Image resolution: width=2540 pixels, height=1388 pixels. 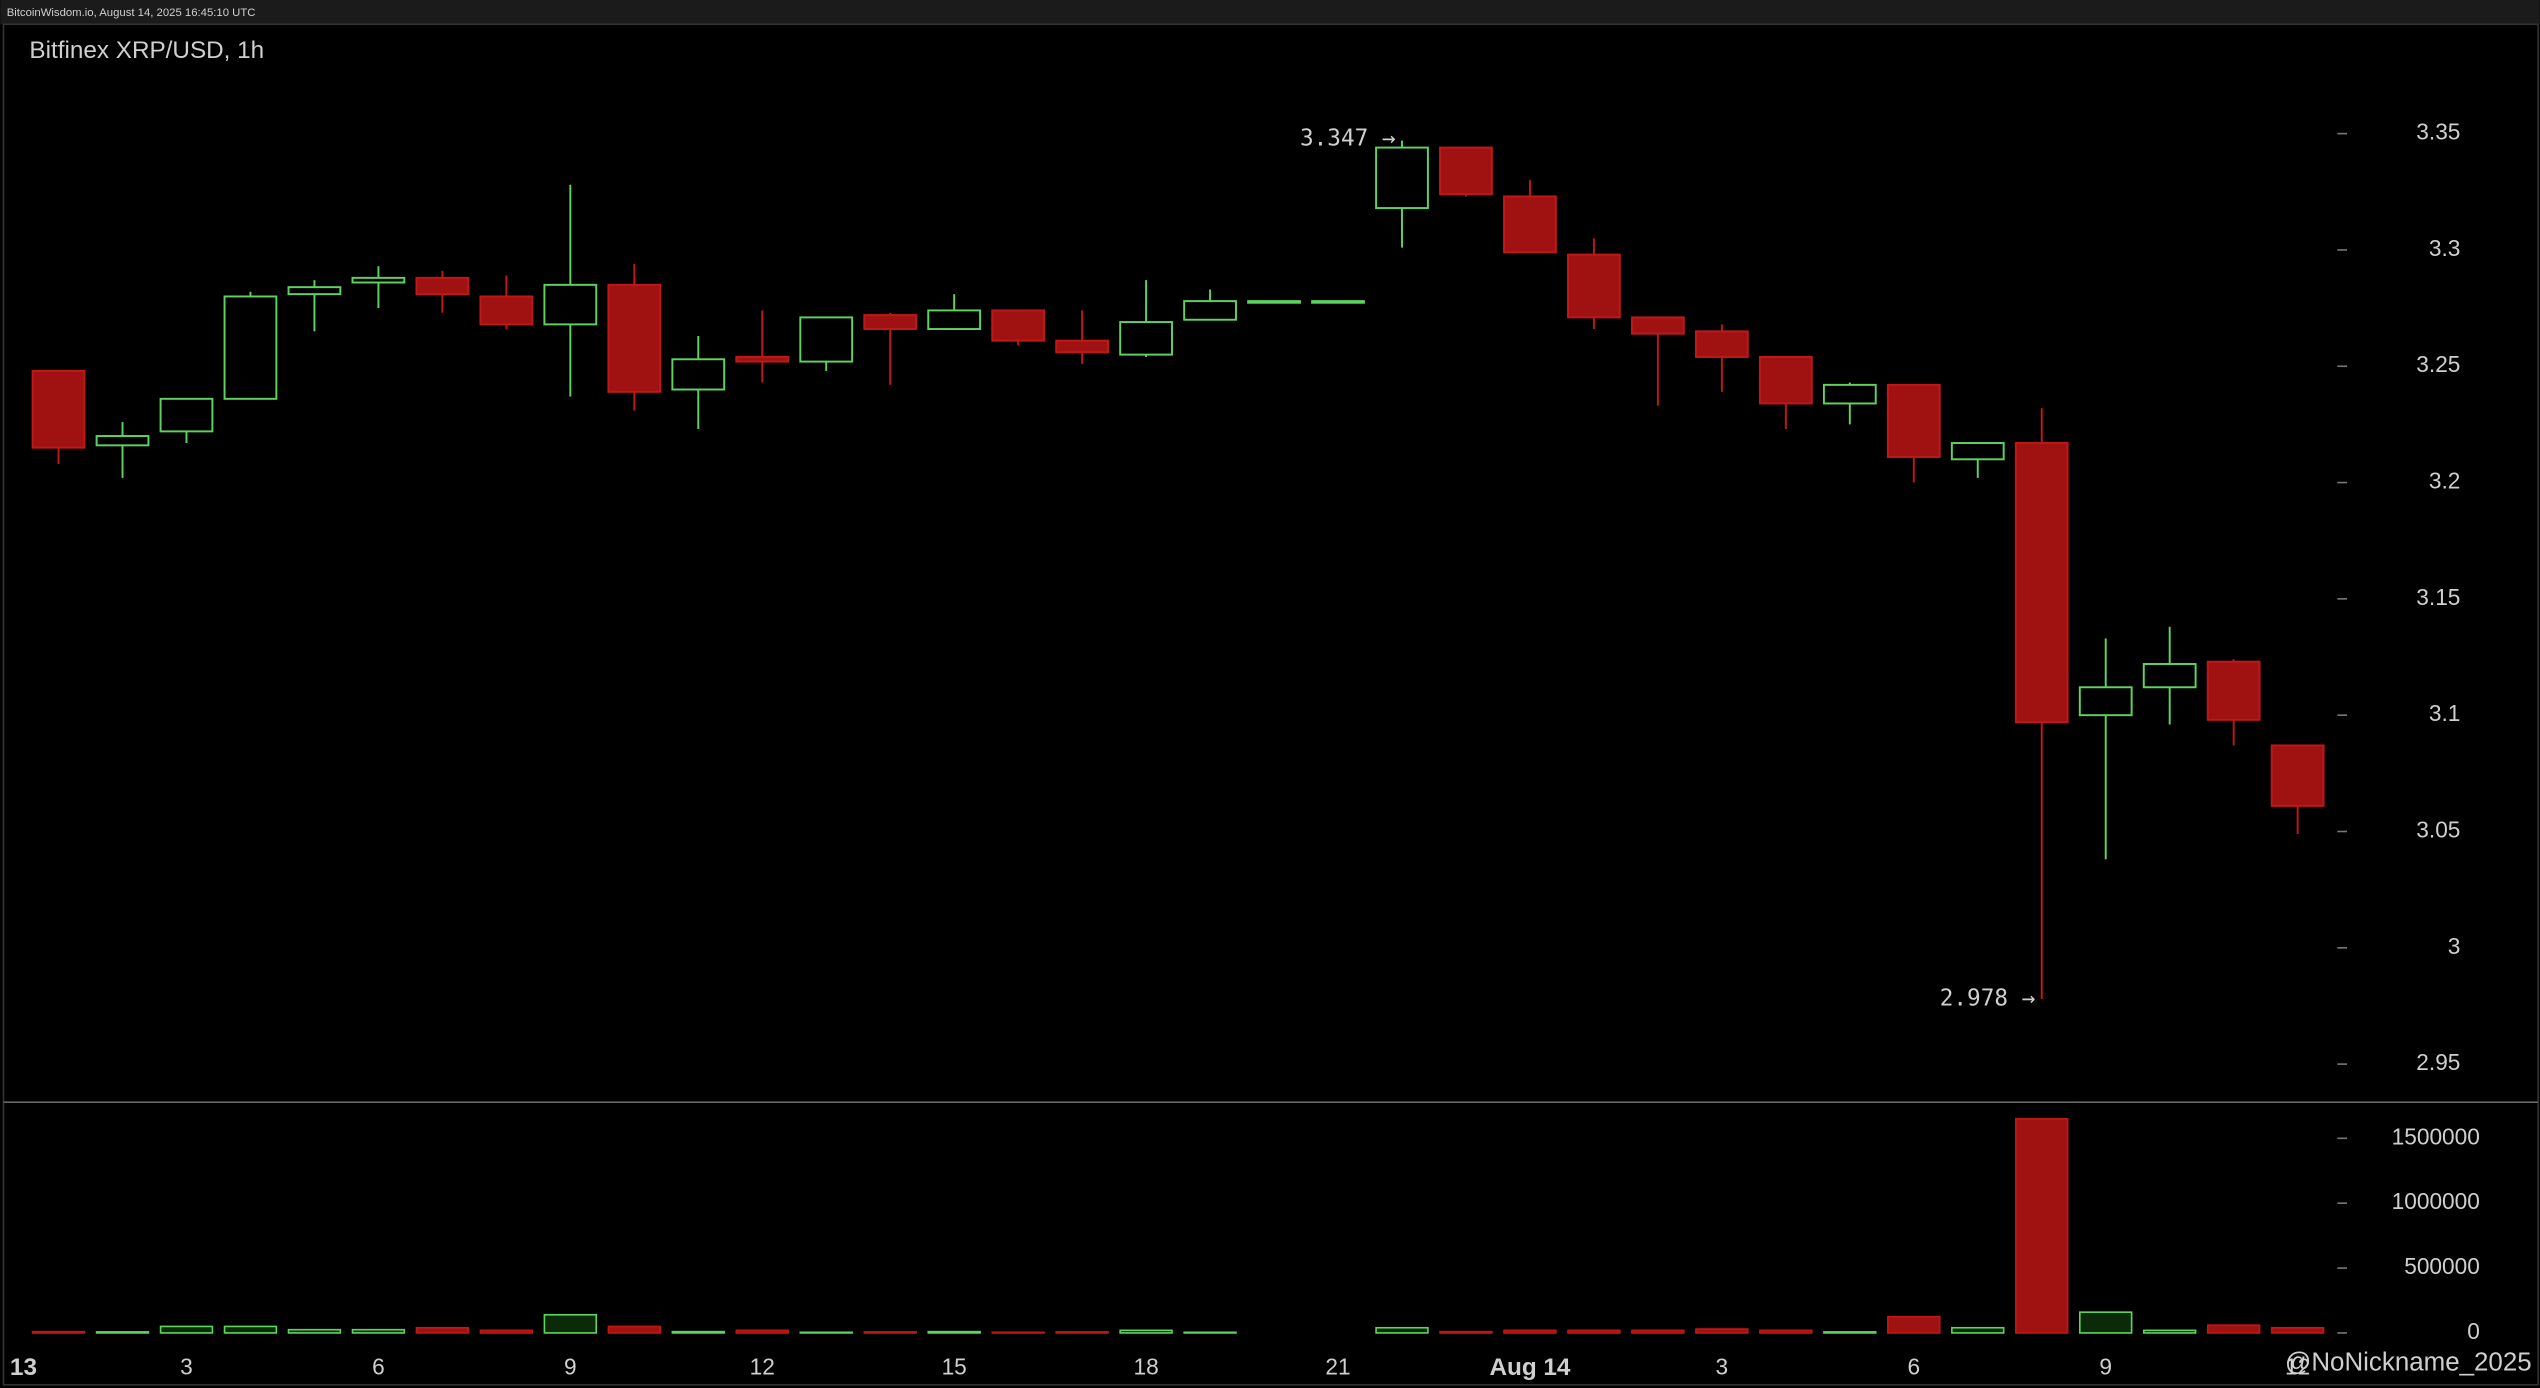 I want to click on y2-tick-label: 1500000, so click(x=2436, y=1136).